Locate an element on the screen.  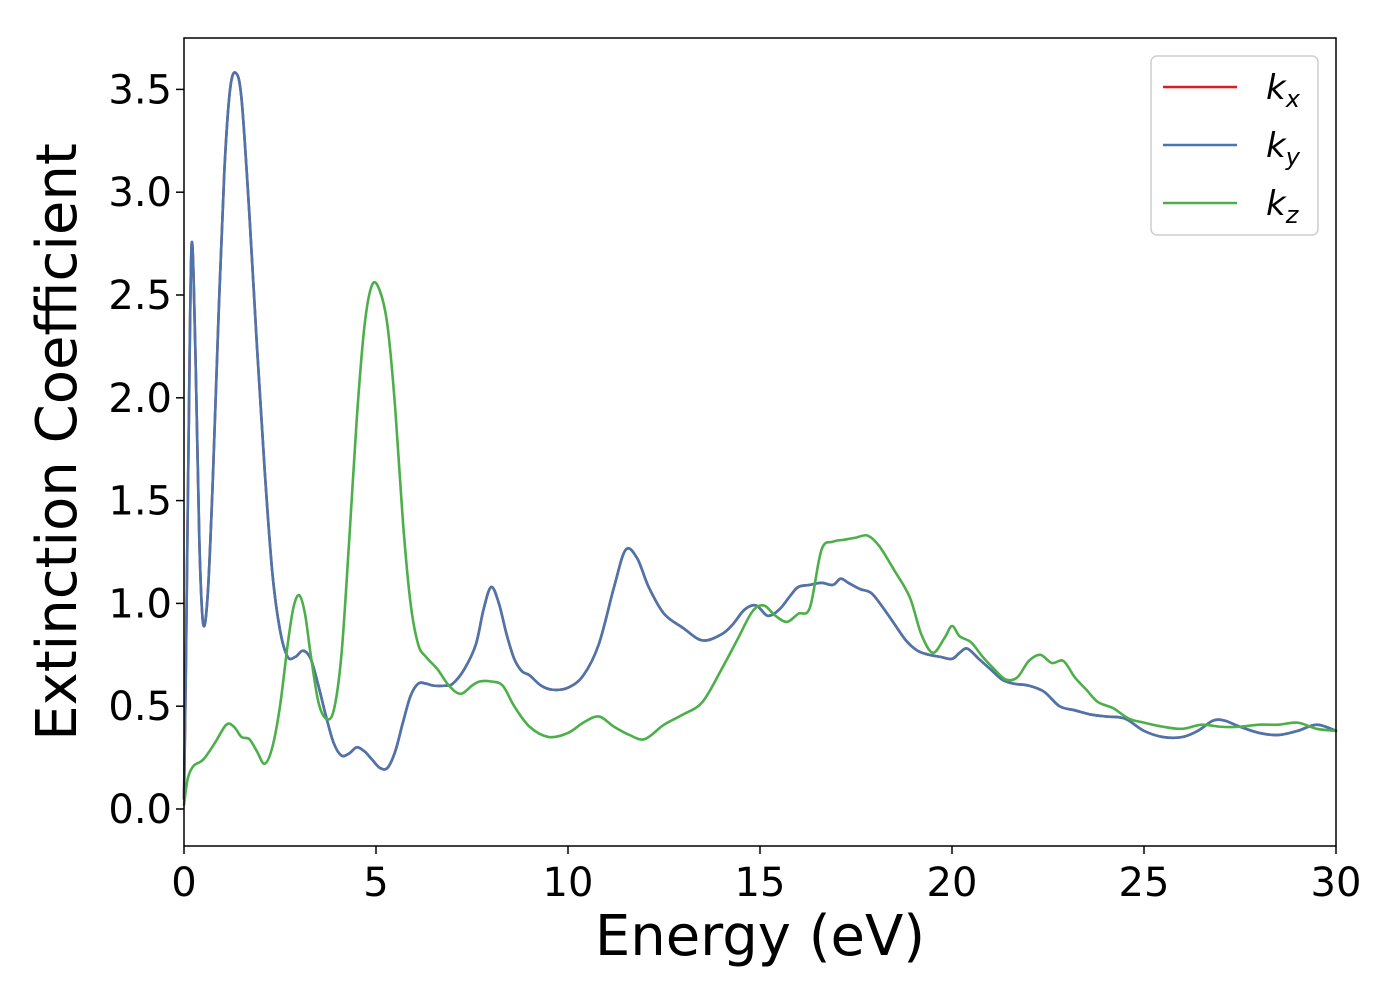
x-axis-ticks: 0 5 10 15 20 25 30 is located at coordinates (766, 876).